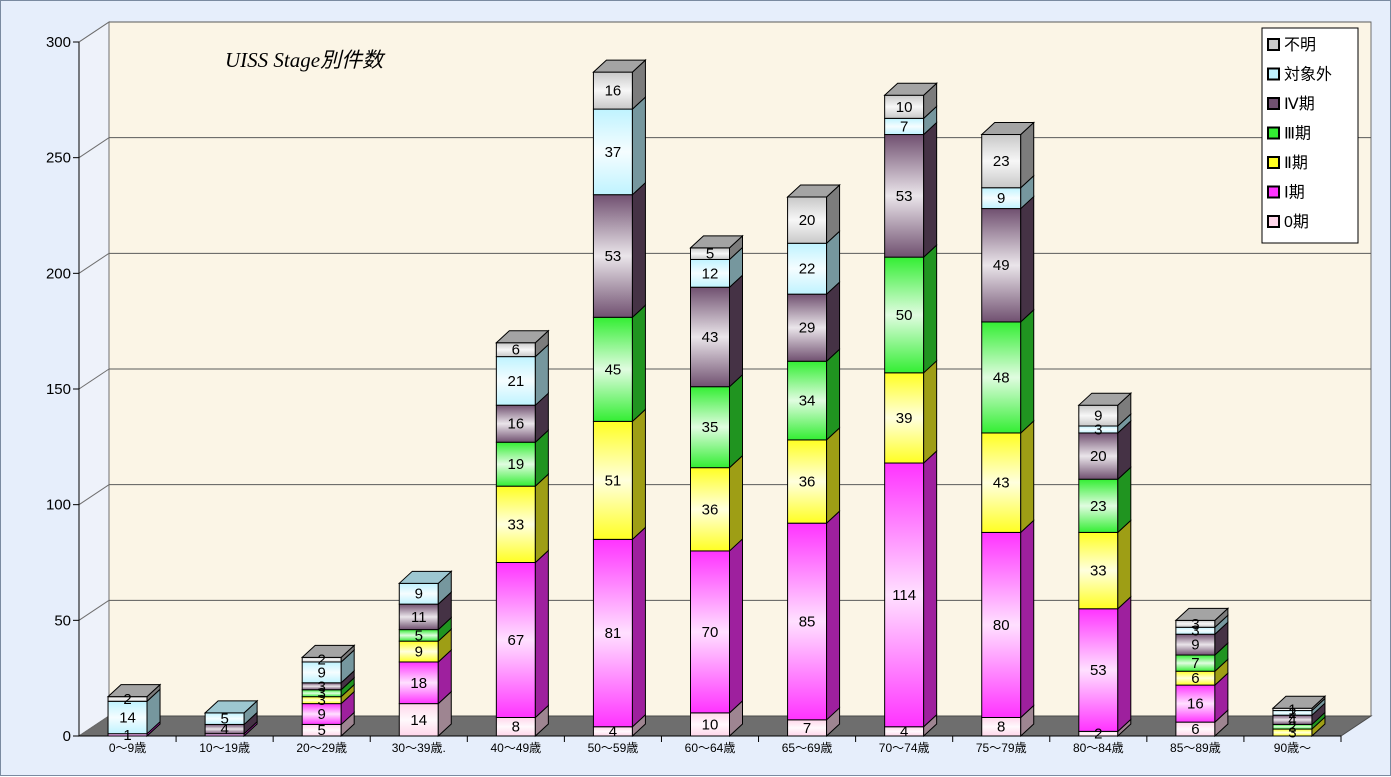 The image size is (1391, 777). I want to click on data-label: 23, so click(1001, 161).